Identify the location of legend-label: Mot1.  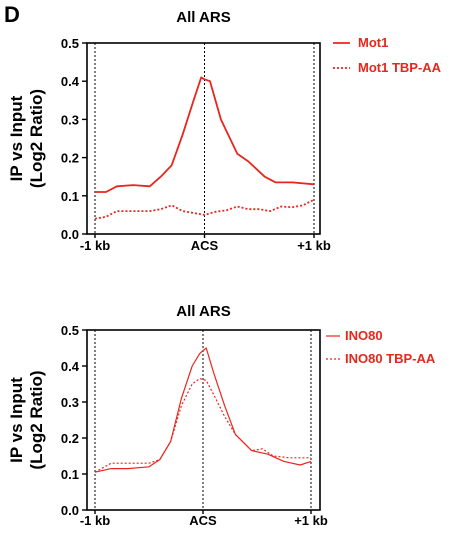
(373, 42).